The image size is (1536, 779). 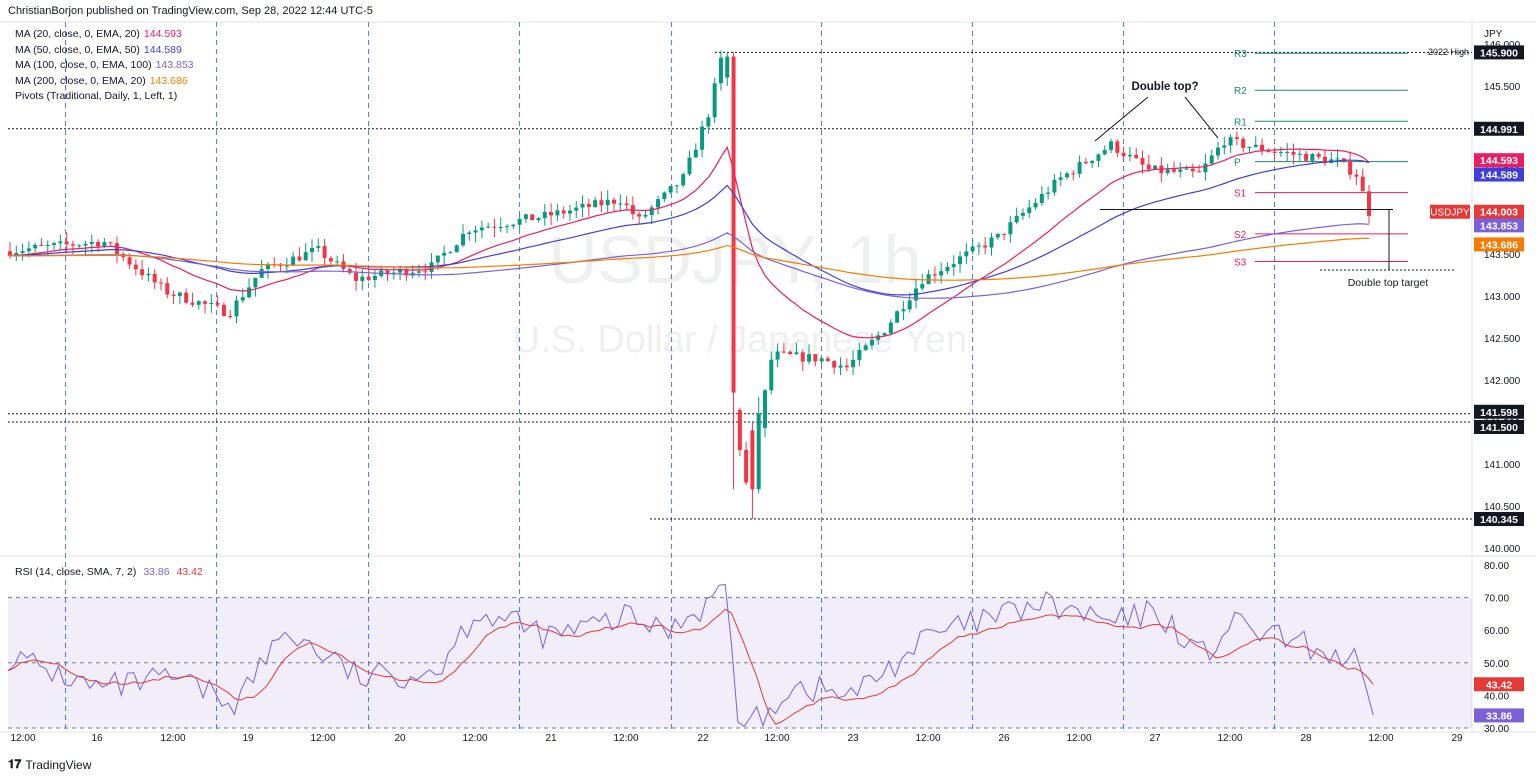 I want to click on price-tick-label: 143.500, so click(x=1502, y=255).